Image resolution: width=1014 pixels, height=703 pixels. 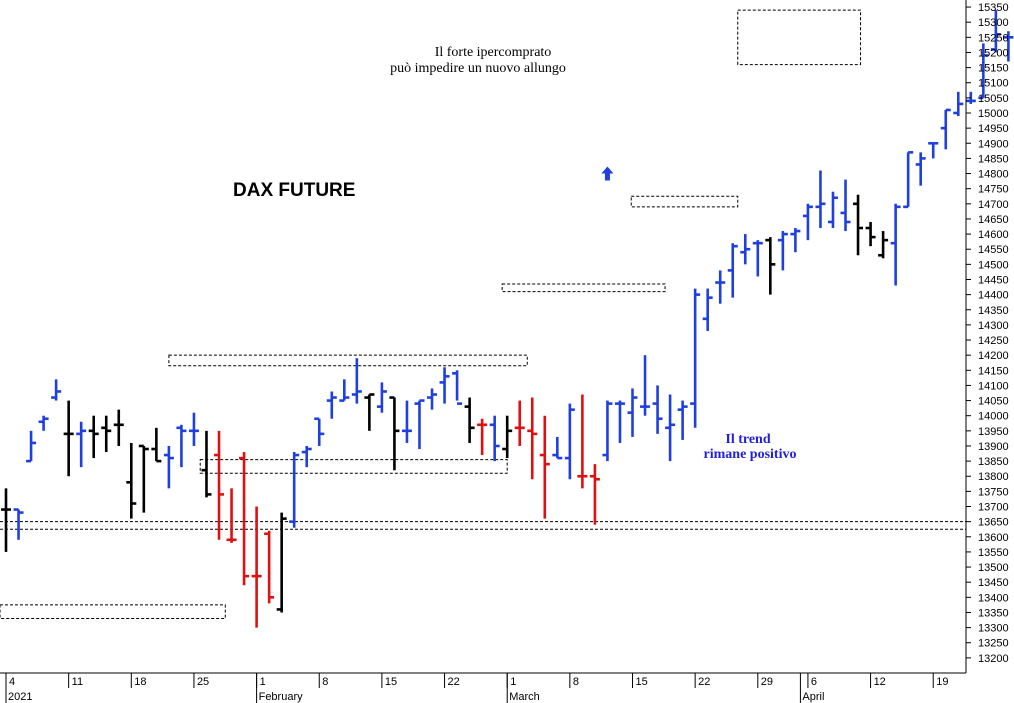 What do you see at coordinates (203, 682) in the screenshot?
I see `x-tick-label: 25` at bounding box center [203, 682].